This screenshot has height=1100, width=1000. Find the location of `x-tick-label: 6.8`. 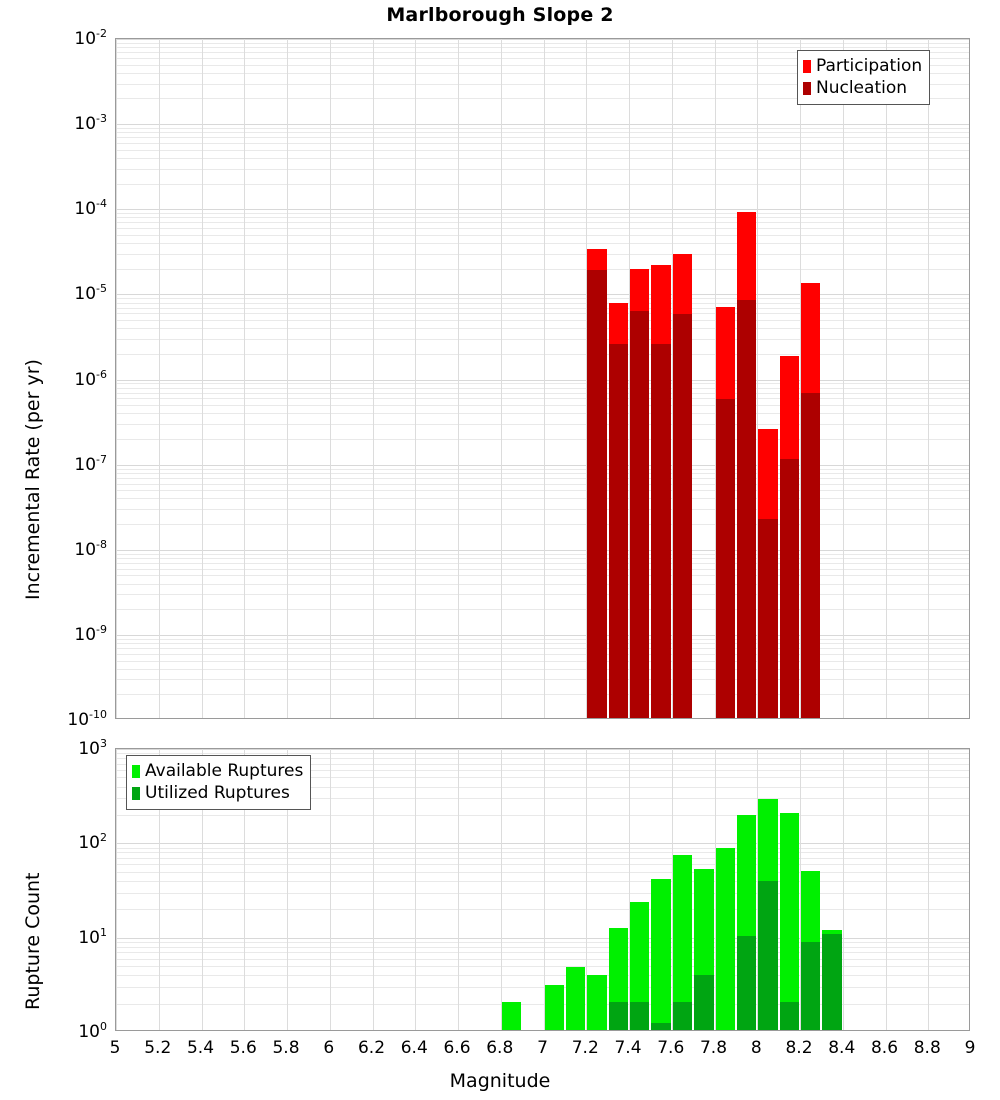

x-tick-label: 6.8 is located at coordinates (500, 1048).